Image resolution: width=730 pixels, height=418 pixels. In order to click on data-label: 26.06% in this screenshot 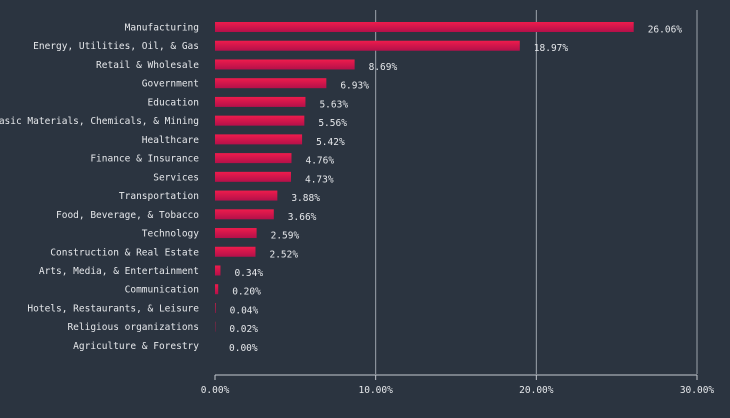, I will do `click(665, 30)`.